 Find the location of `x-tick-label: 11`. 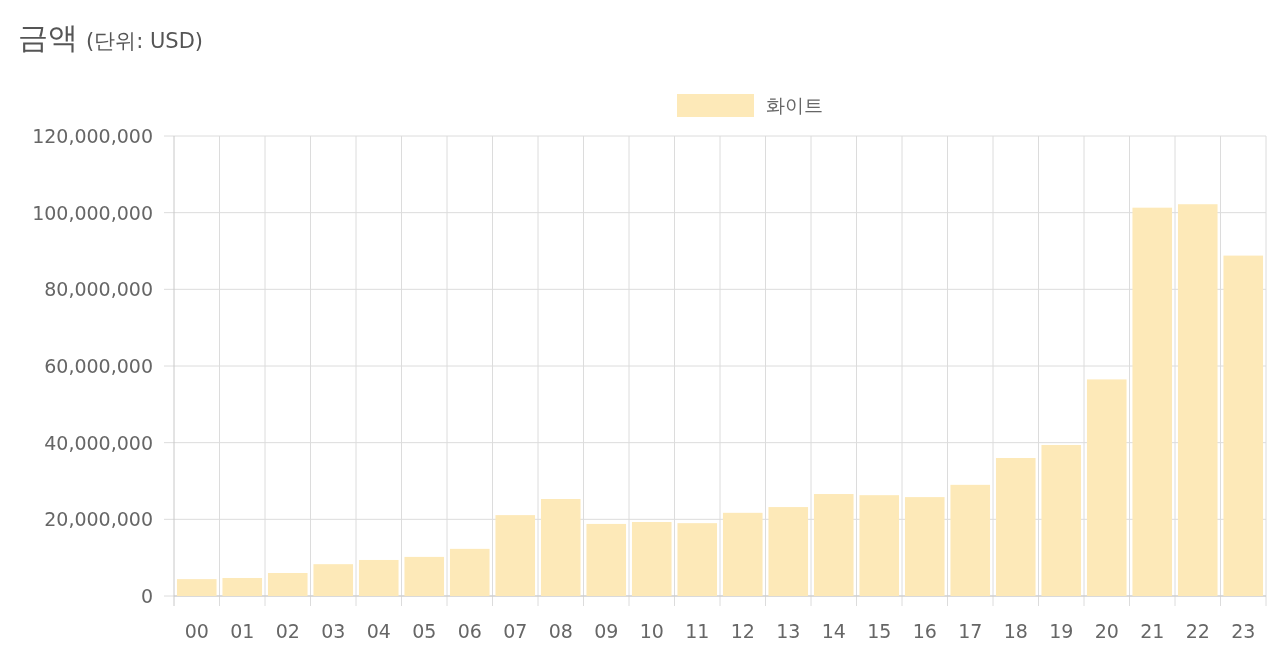

x-tick-label: 11 is located at coordinates (697, 631).